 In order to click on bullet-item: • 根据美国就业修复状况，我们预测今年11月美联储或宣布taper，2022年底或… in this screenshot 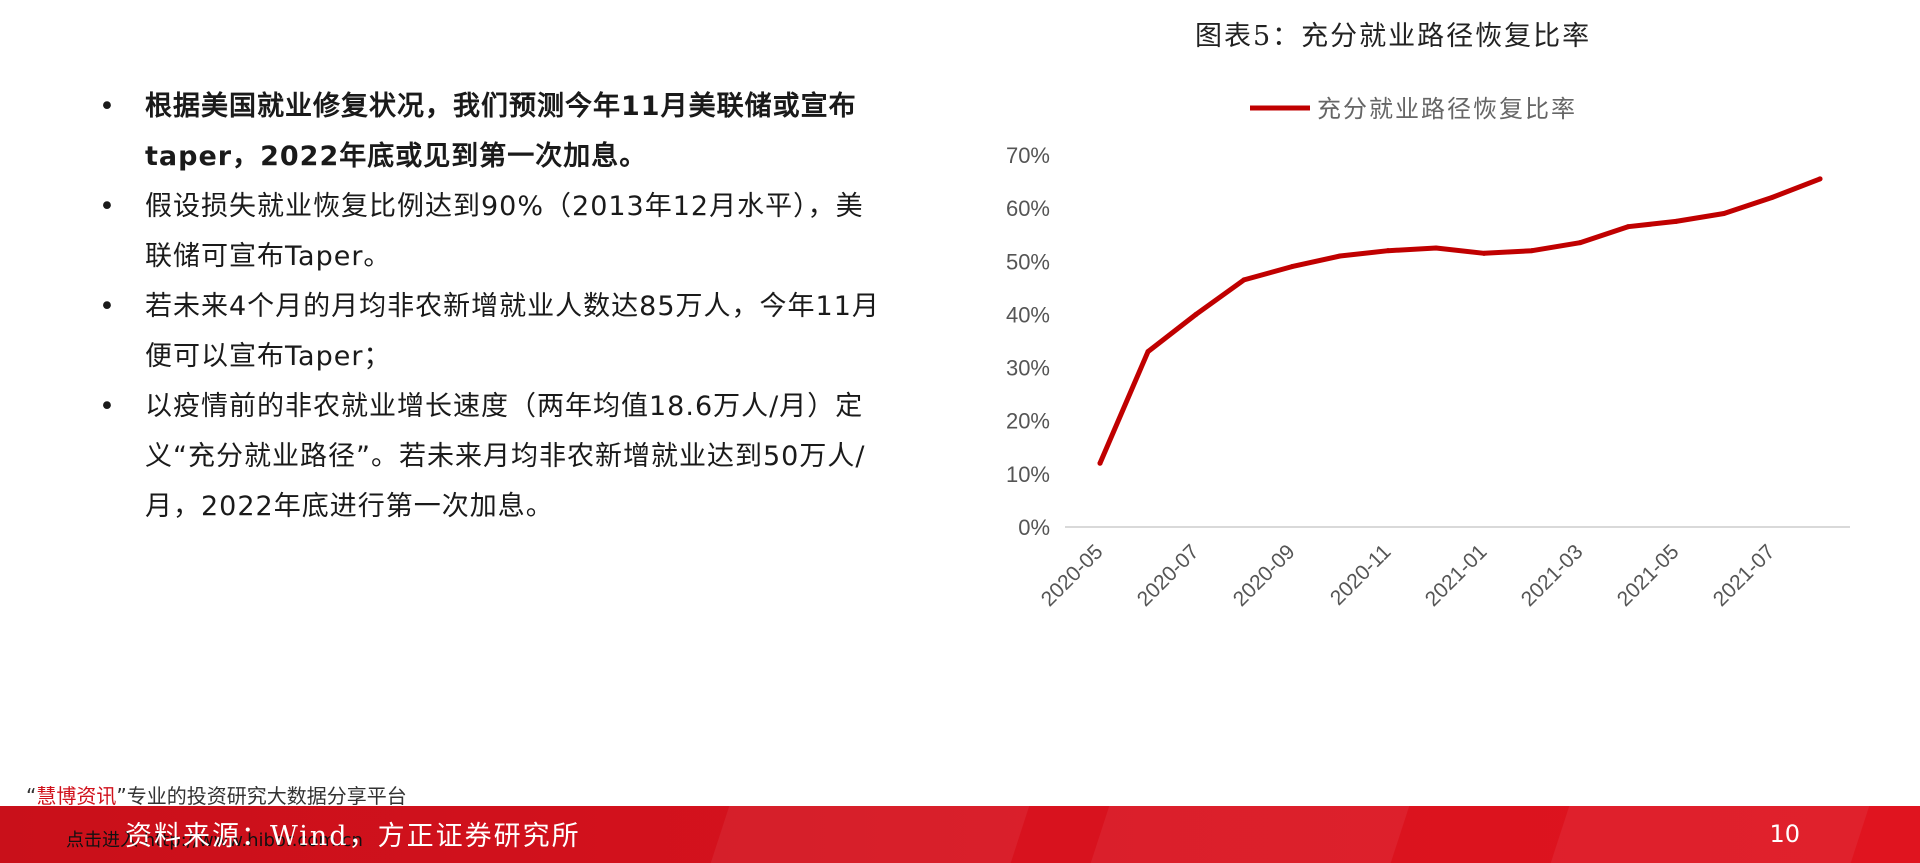, I will do `click(490, 132)`.